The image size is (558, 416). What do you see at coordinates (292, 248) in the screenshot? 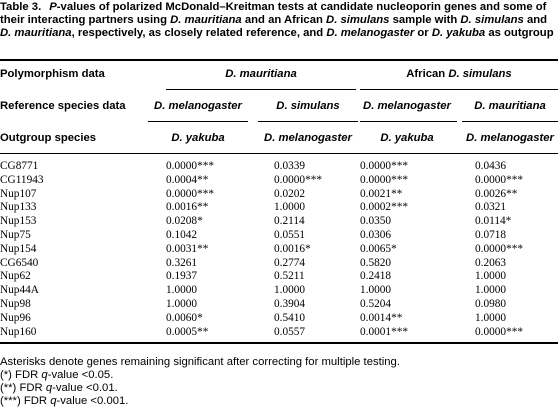
I see `value-cell: 0.0016*` at bounding box center [292, 248].